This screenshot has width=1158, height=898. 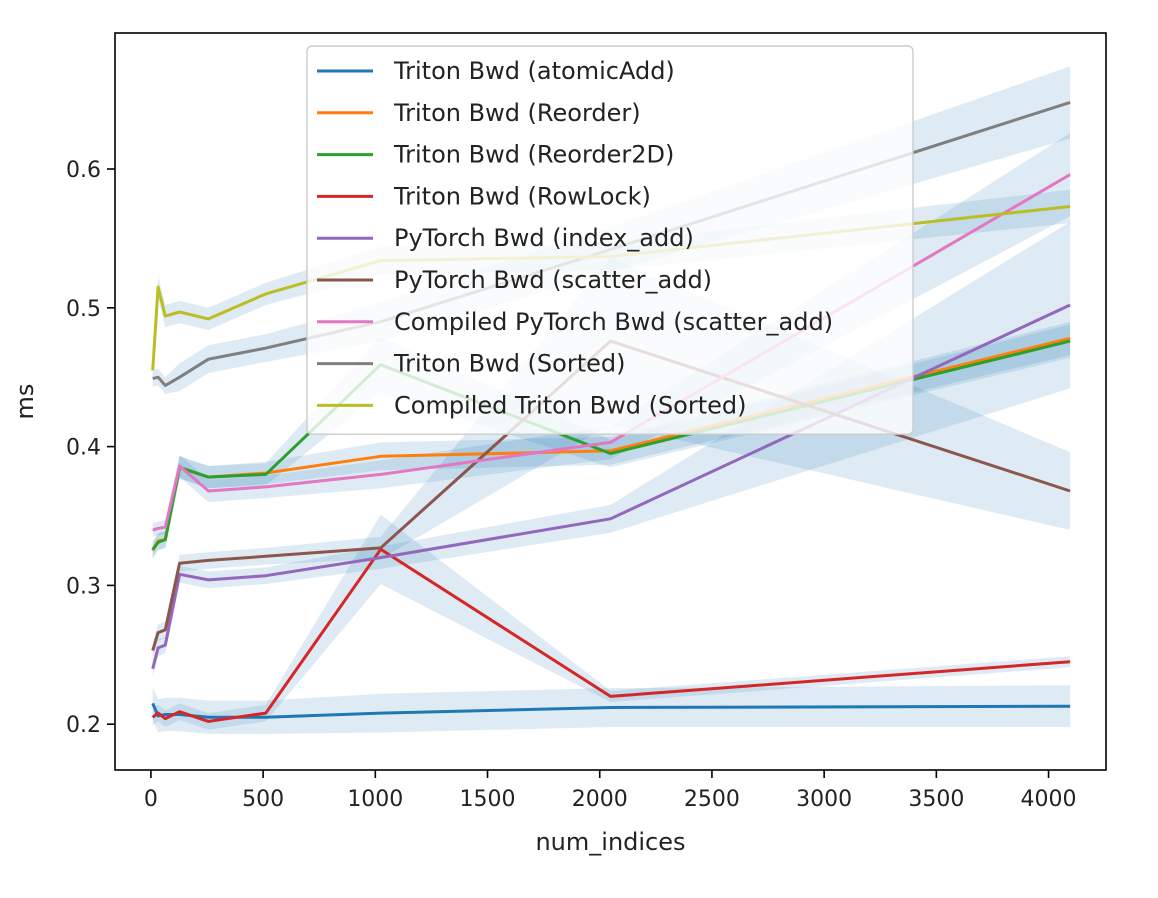 I want to click on legend-entry-3: Triton Bwd (RowLock), so click(x=522, y=196).